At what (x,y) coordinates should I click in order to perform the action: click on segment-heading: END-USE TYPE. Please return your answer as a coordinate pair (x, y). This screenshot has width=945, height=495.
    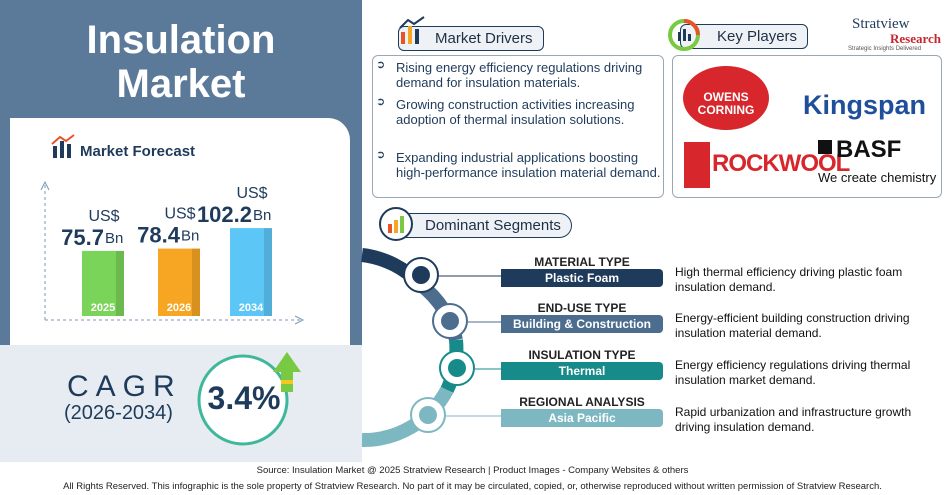
    Looking at the image, I should click on (582, 308).